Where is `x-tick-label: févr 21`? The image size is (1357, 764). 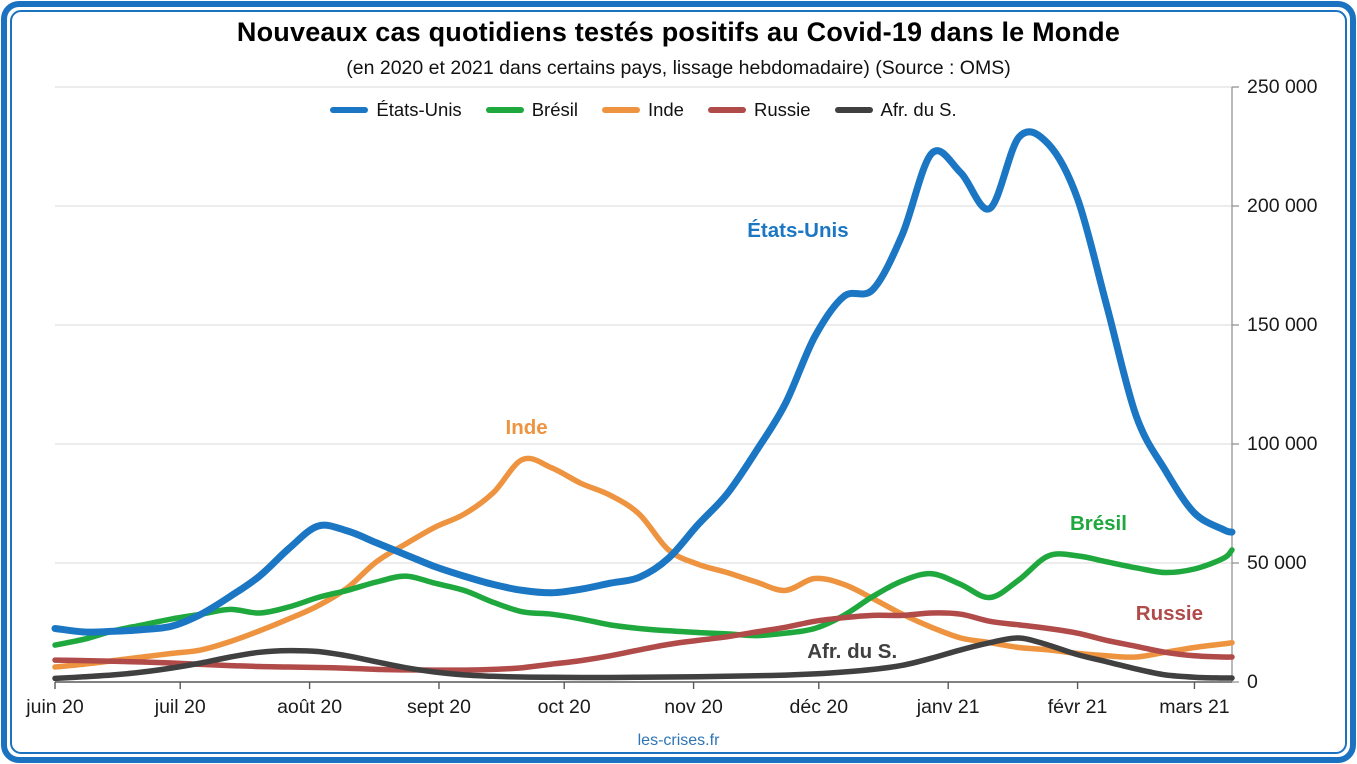 x-tick-label: févr 21 is located at coordinates (1078, 707).